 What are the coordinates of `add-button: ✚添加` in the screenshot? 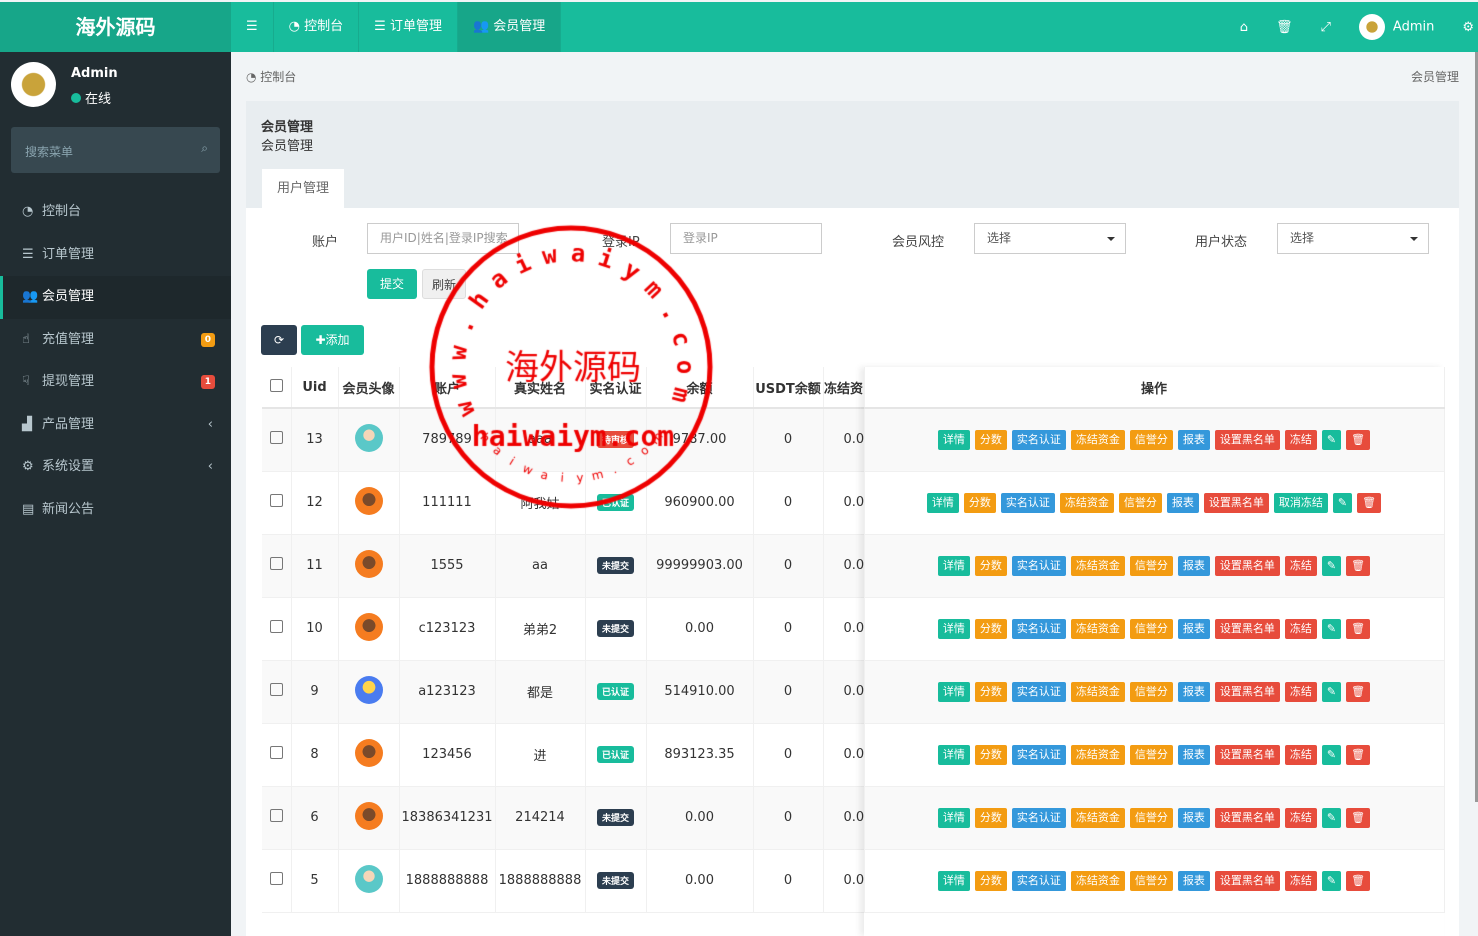 It's located at (332, 340).